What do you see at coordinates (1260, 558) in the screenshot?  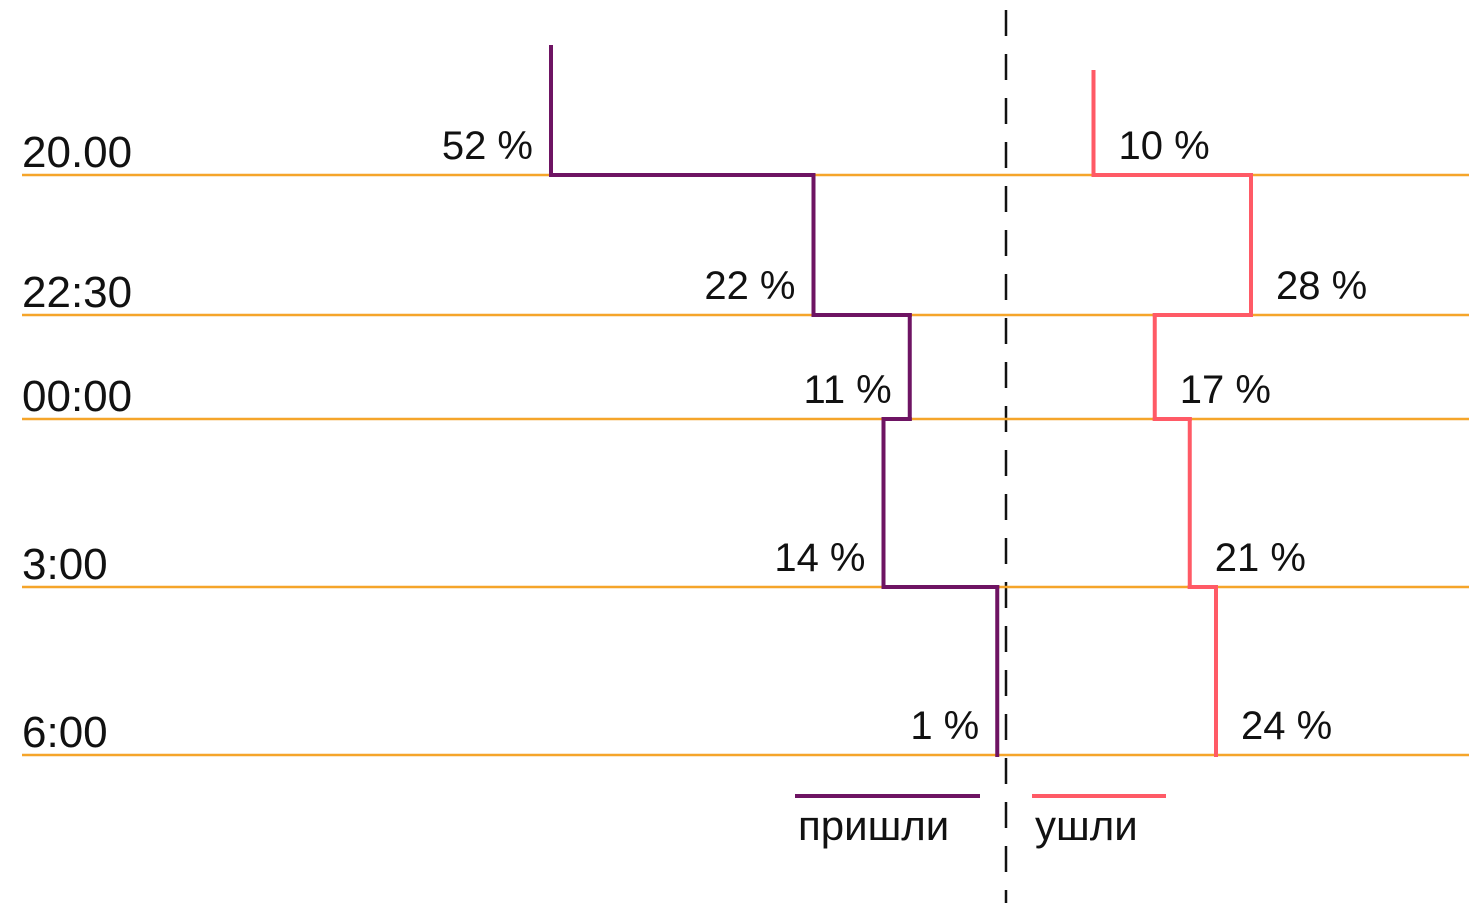 I see `value-label: 21 %` at bounding box center [1260, 558].